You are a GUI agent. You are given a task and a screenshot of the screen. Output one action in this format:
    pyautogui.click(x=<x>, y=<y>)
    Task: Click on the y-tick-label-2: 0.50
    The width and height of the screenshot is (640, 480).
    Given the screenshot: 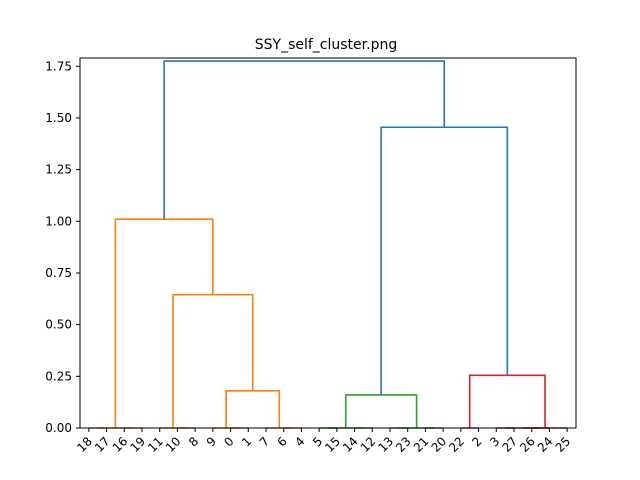 What is the action you would take?
    pyautogui.click(x=58, y=325)
    